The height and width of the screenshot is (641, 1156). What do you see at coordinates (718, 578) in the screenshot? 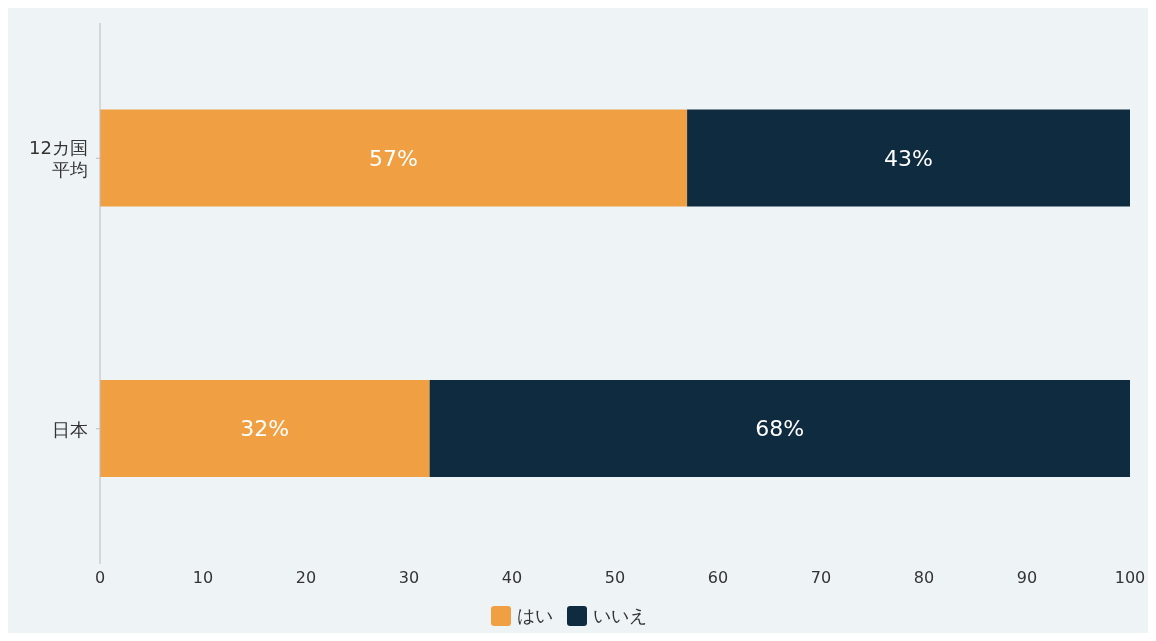
I see `x-tick-label: 60` at bounding box center [718, 578].